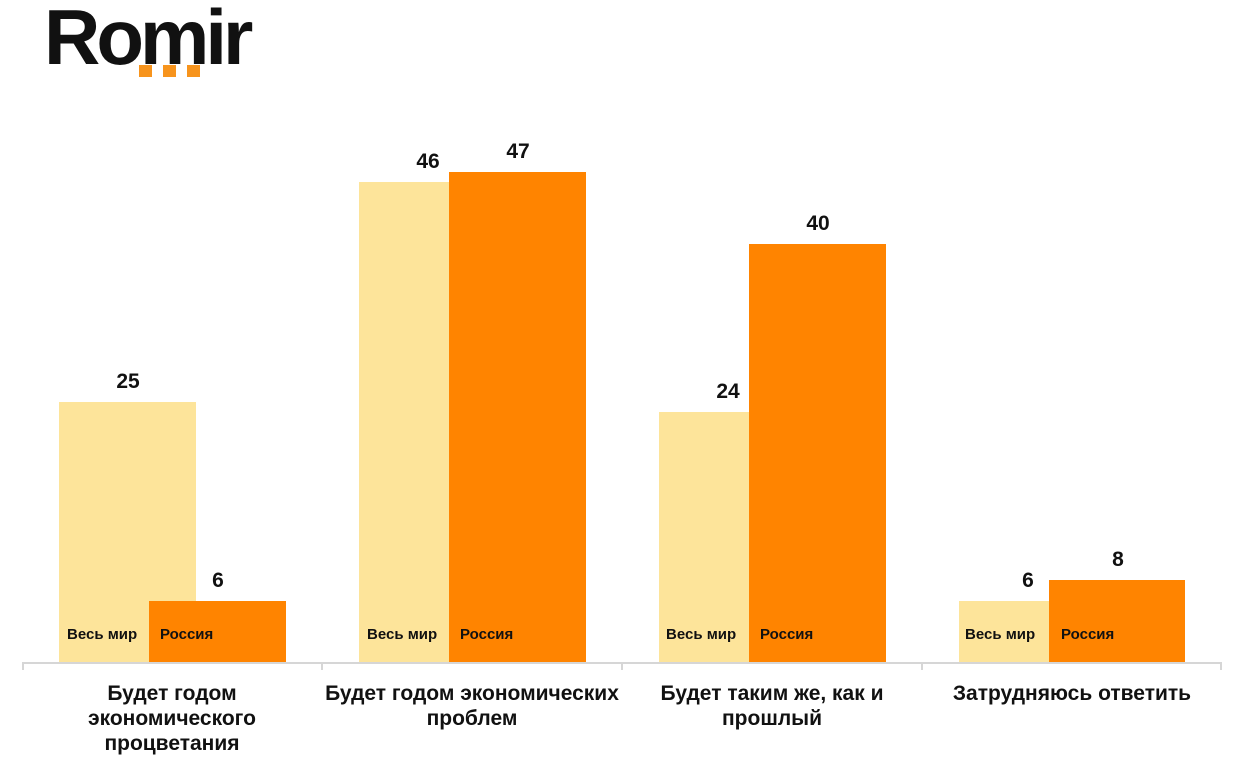 The height and width of the screenshot is (771, 1245). What do you see at coordinates (728, 391) in the screenshot?
I see `value-label: 24` at bounding box center [728, 391].